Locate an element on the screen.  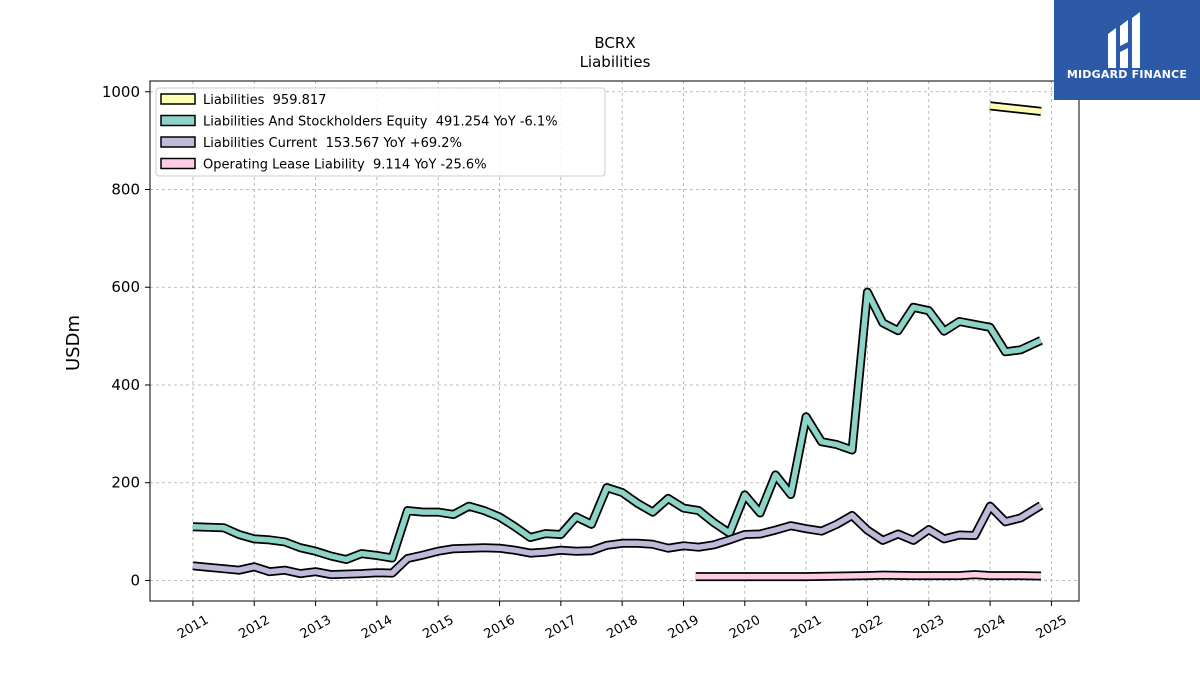
x-tick-label: 2023 is located at coordinates (929, 628).